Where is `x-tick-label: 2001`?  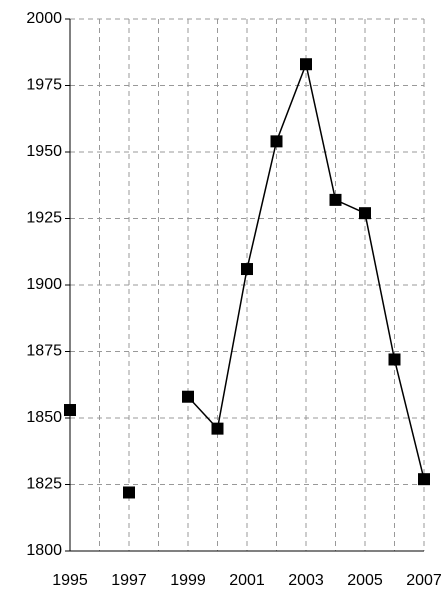 x-tick-label: 2001 is located at coordinates (247, 580).